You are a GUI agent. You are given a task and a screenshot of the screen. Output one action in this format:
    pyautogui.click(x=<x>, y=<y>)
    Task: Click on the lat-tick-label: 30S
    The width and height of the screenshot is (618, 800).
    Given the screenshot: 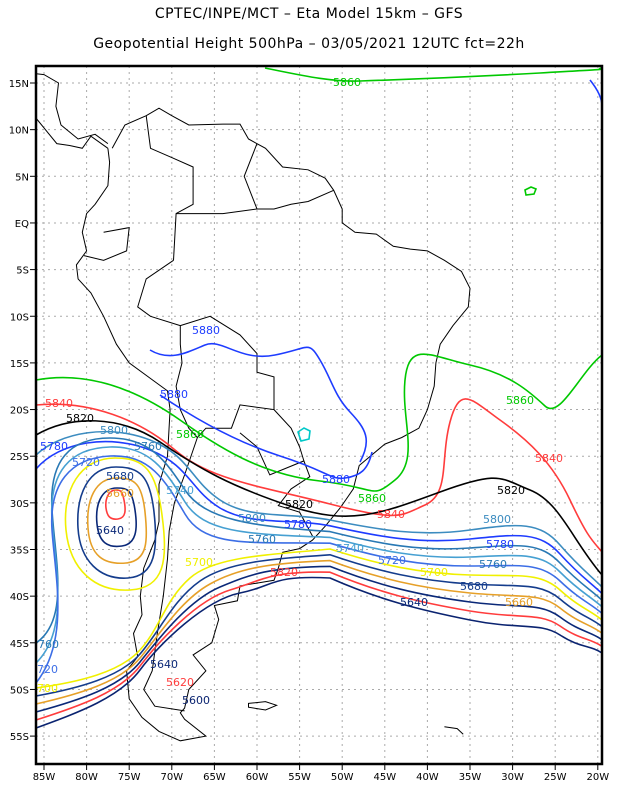 What is the action you would take?
    pyautogui.click(x=19, y=504)
    